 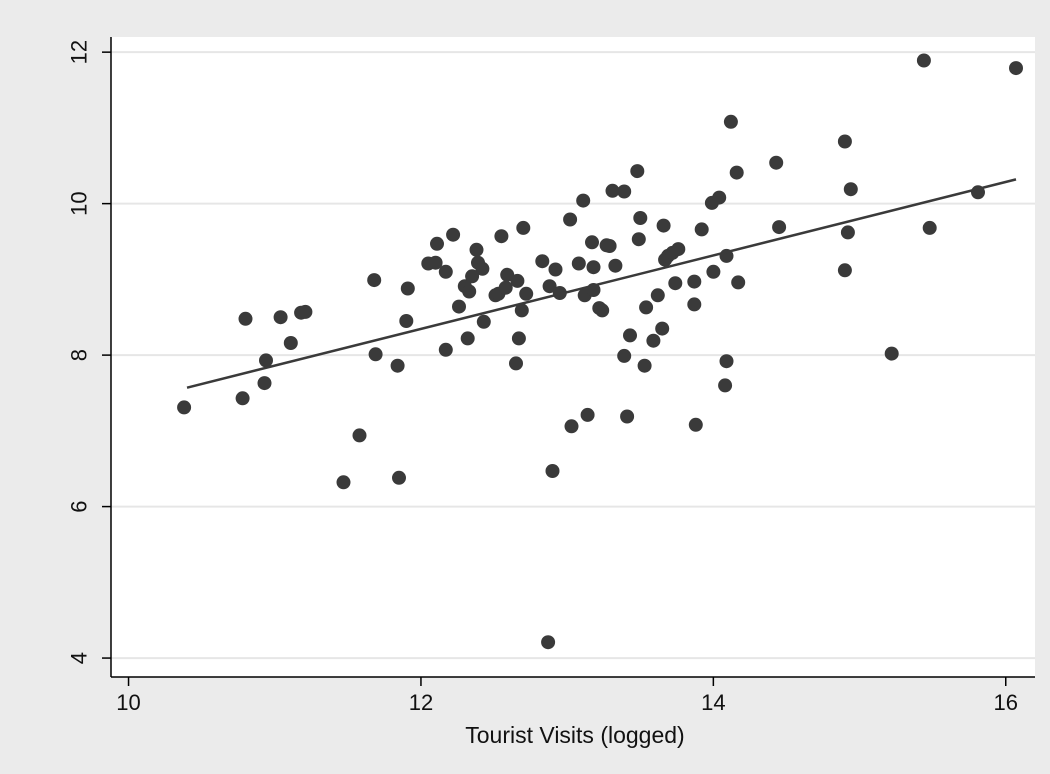 What do you see at coordinates (421, 702) in the screenshot?
I see `x-tick-label-12: 12` at bounding box center [421, 702].